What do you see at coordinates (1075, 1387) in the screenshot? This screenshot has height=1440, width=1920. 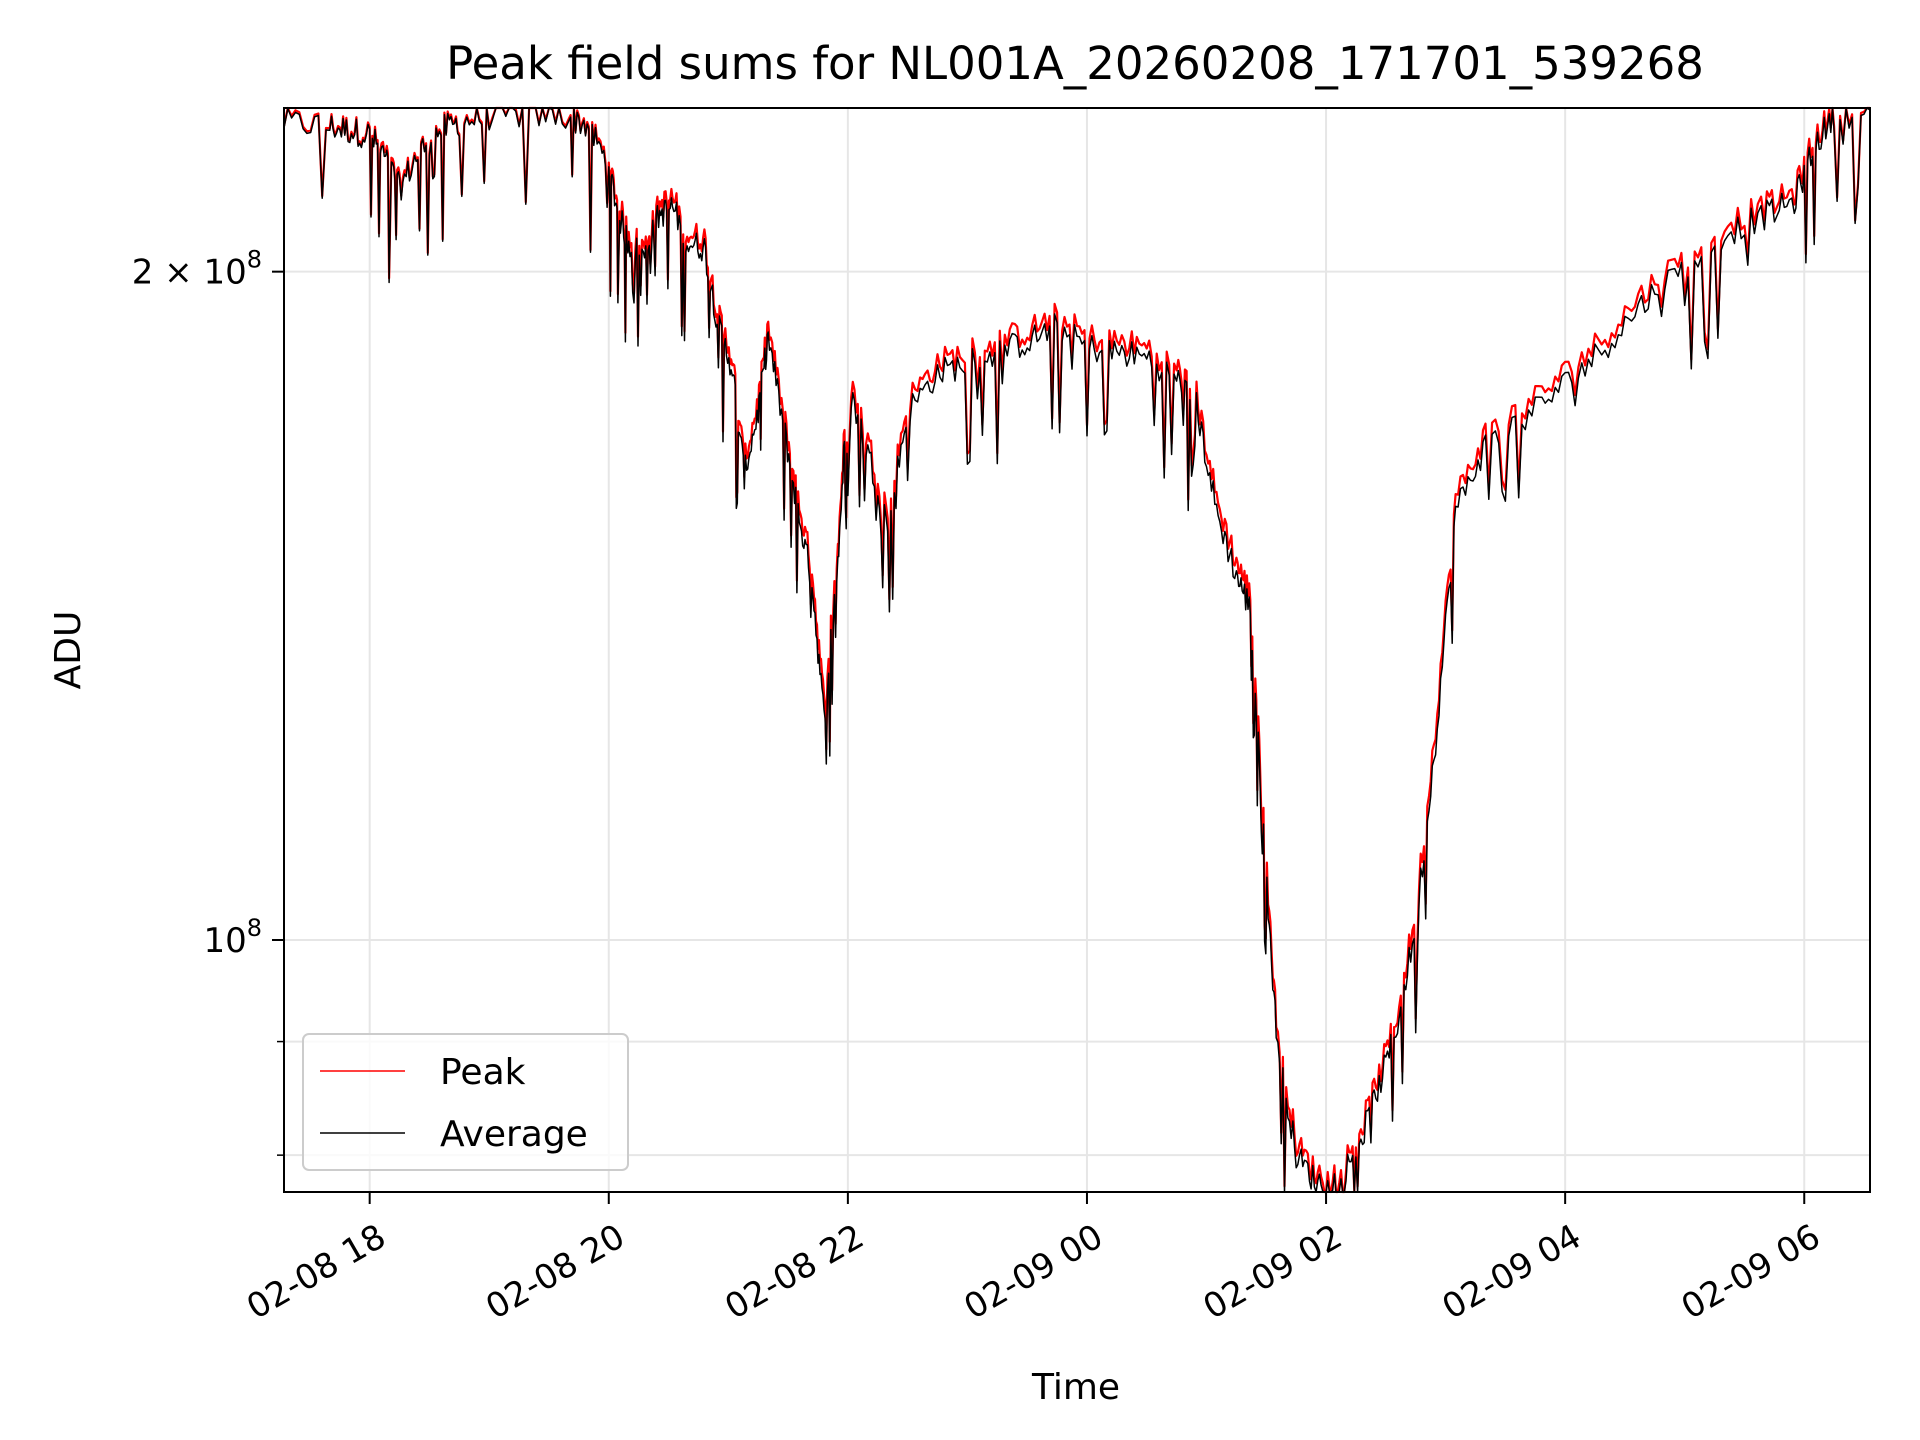 I see `x-axis-label: Time` at bounding box center [1075, 1387].